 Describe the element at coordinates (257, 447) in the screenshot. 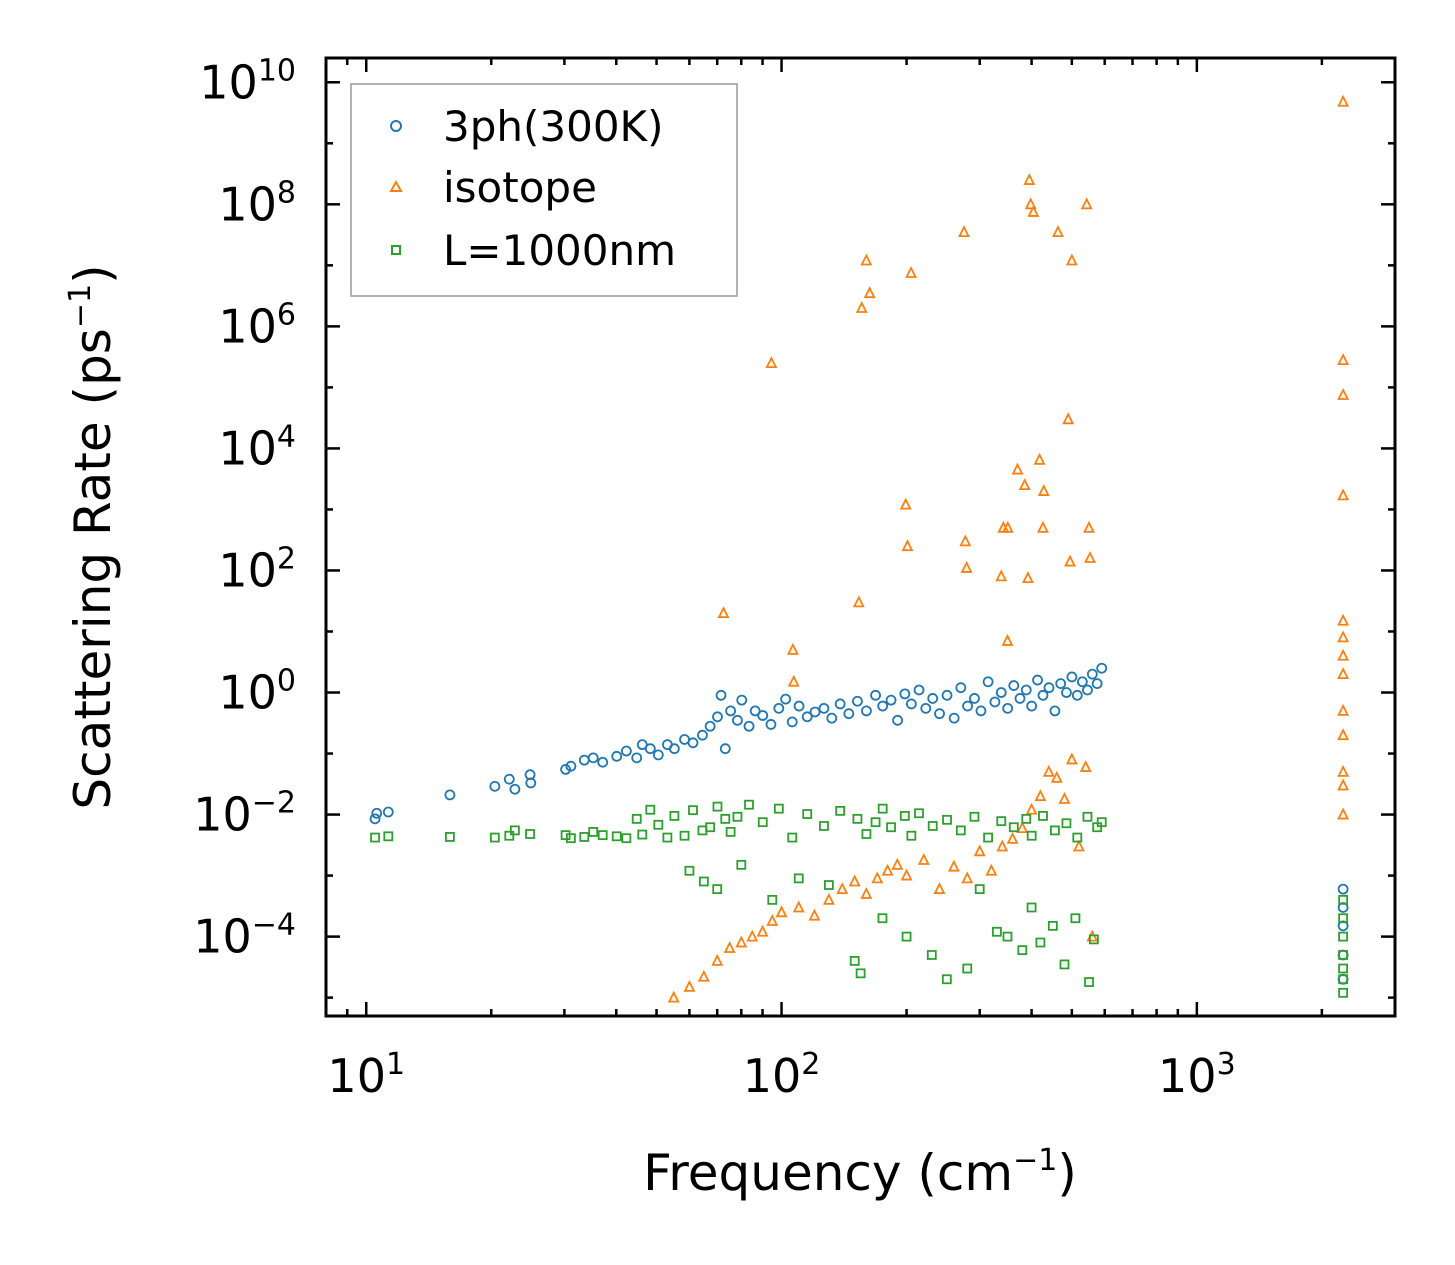

I see `y-tick-label: 104` at that location.